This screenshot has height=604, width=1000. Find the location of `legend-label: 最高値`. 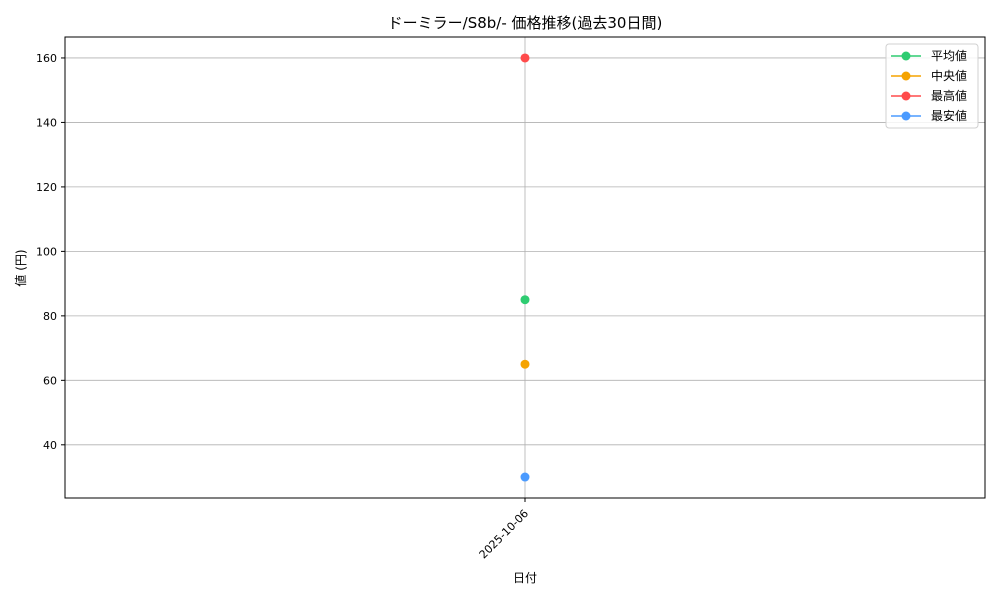

legend-label: 最高値 is located at coordinates (949, 95).